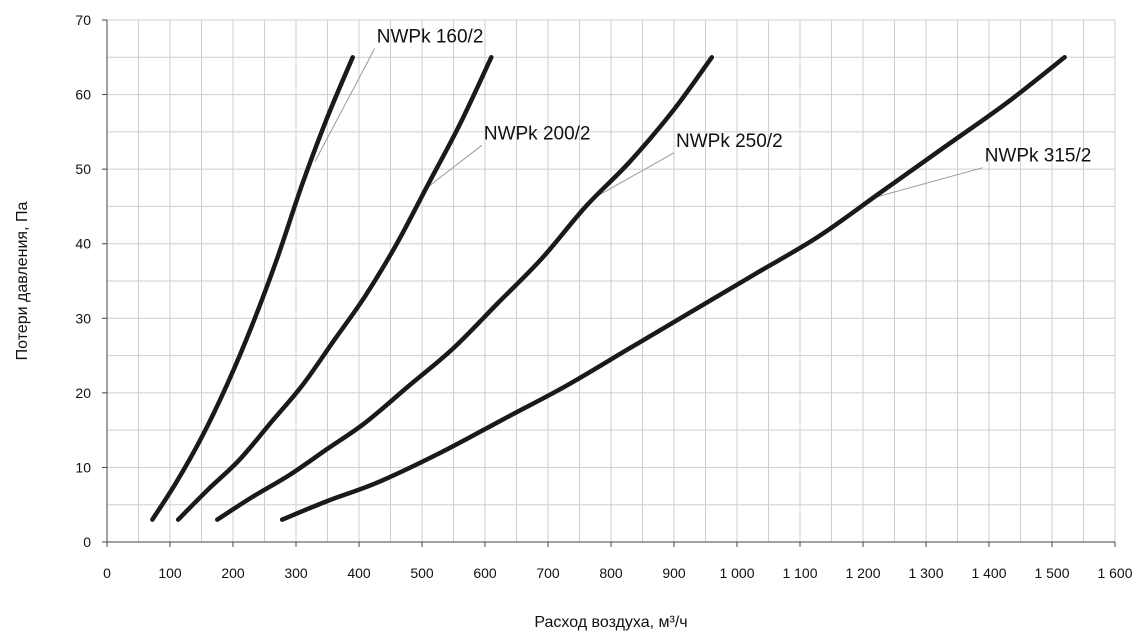  What do you see at coordinates (799, 573) in the screenshot?
I see `x-tick-label: 1 100` at bounding box center [799, 573].